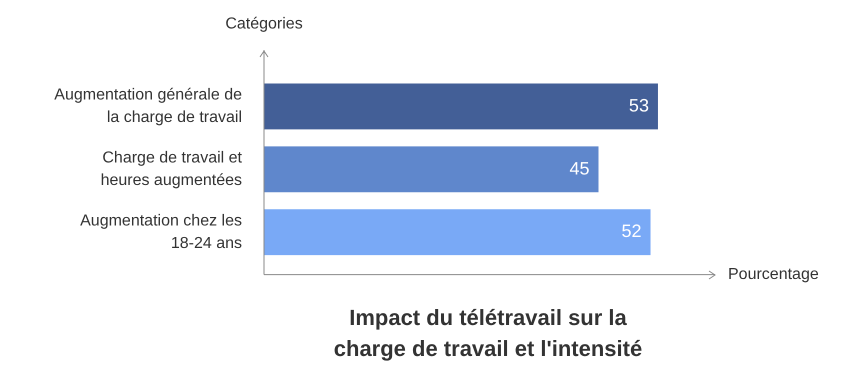 The image size is (858, 379). Describe the element at coordinates (148, 106) in the screenshot. I see `y-tick-label: Augmentation générale de la charge de travail` at that location.